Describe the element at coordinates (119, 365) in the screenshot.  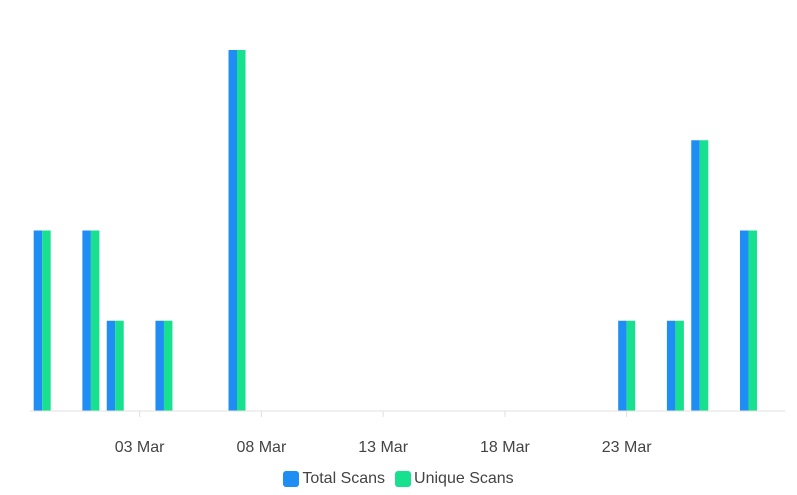
I see `bar-unique-scans-02-mar` at that location.